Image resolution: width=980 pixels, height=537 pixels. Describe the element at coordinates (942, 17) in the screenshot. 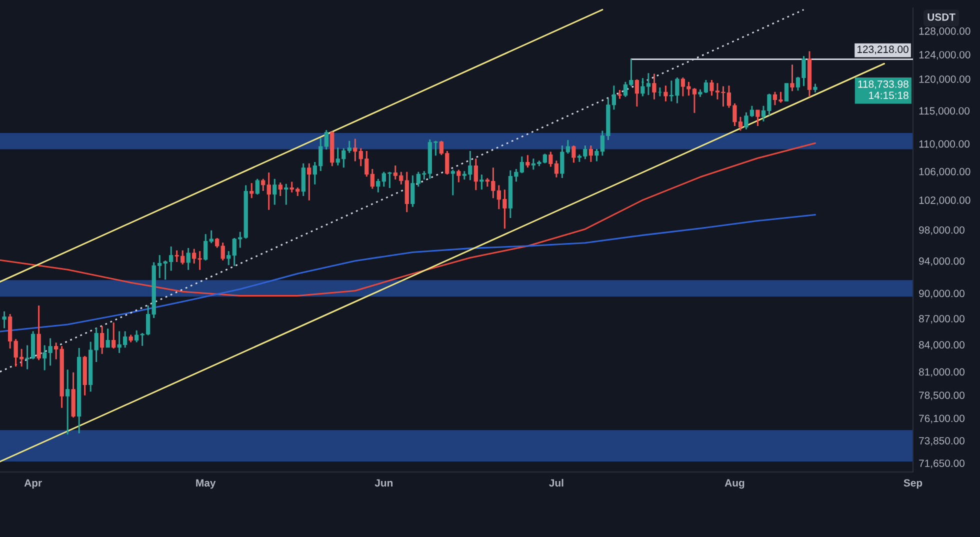

I see `y-axis-title: USDT` at that location.